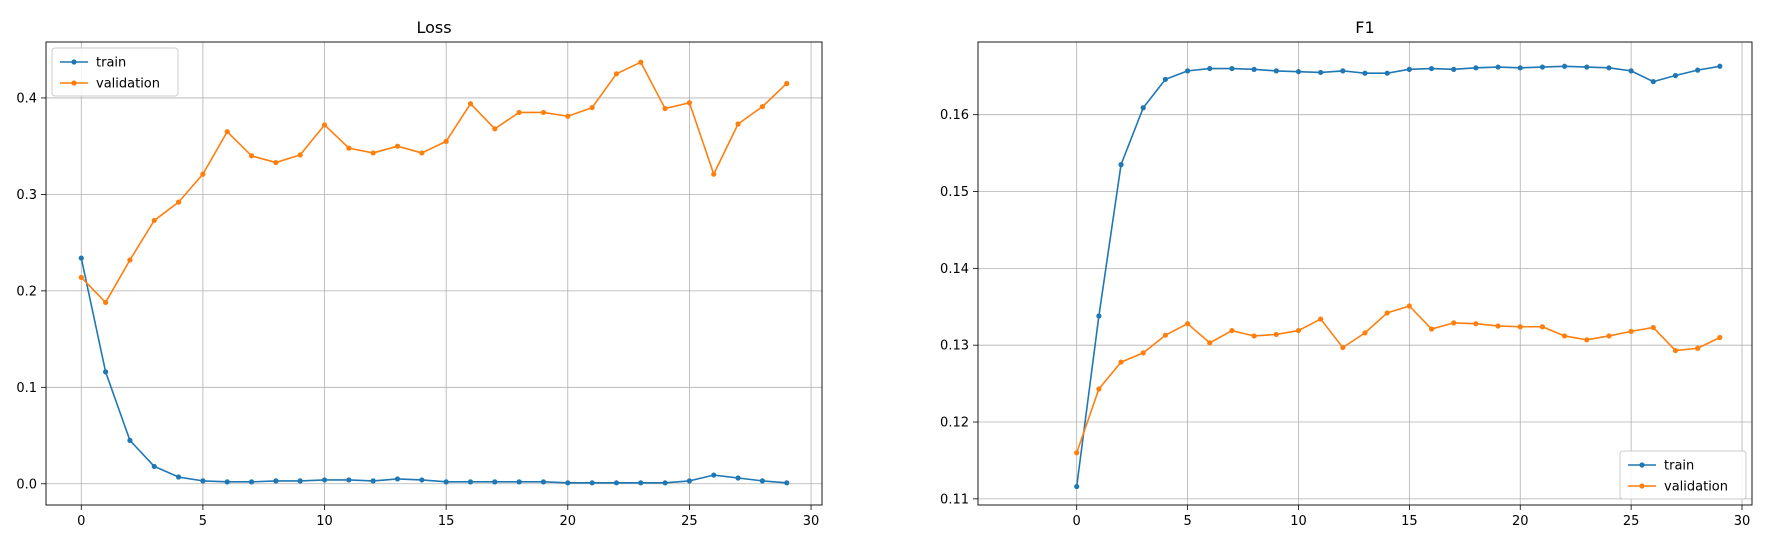  I want to click on f1-chart-title: F1, so click(1364, 27).